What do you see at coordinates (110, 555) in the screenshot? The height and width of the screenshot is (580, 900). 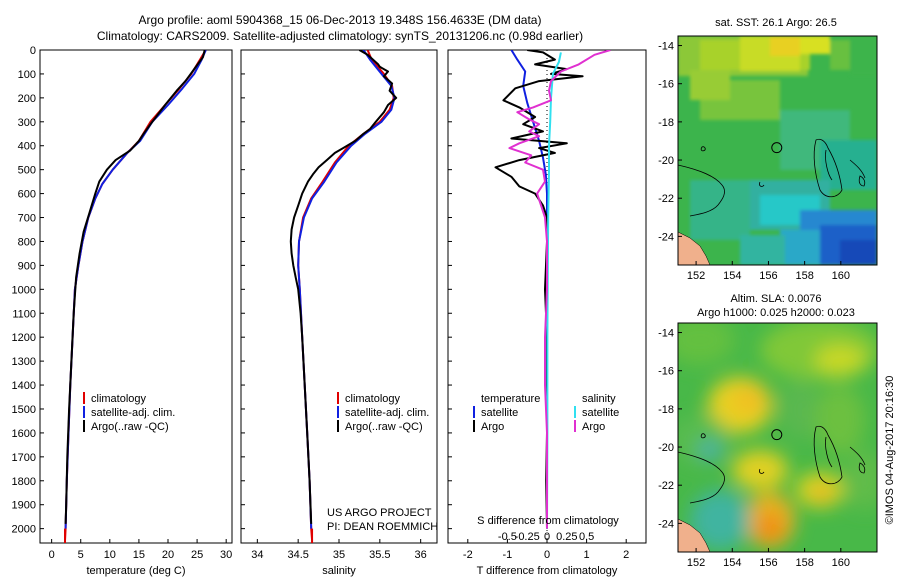 I see `x-tick-label: 10` at bounding box center [110, 555].